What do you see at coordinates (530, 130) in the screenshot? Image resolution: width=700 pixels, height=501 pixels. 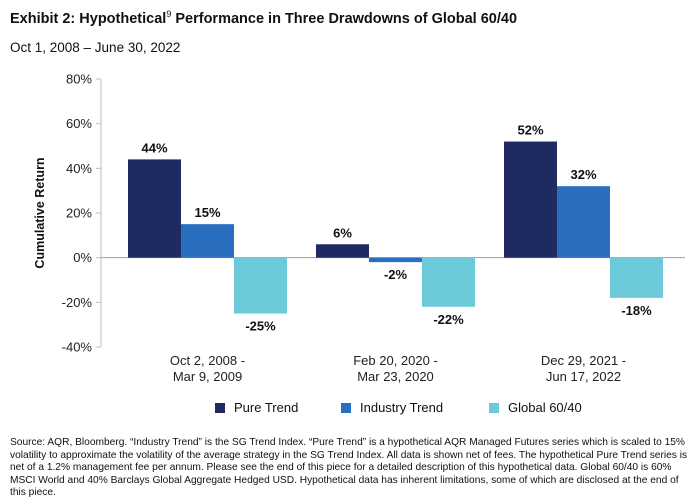 I see `data-label-pure-trend: 52%` at bounding box center [530, 130].